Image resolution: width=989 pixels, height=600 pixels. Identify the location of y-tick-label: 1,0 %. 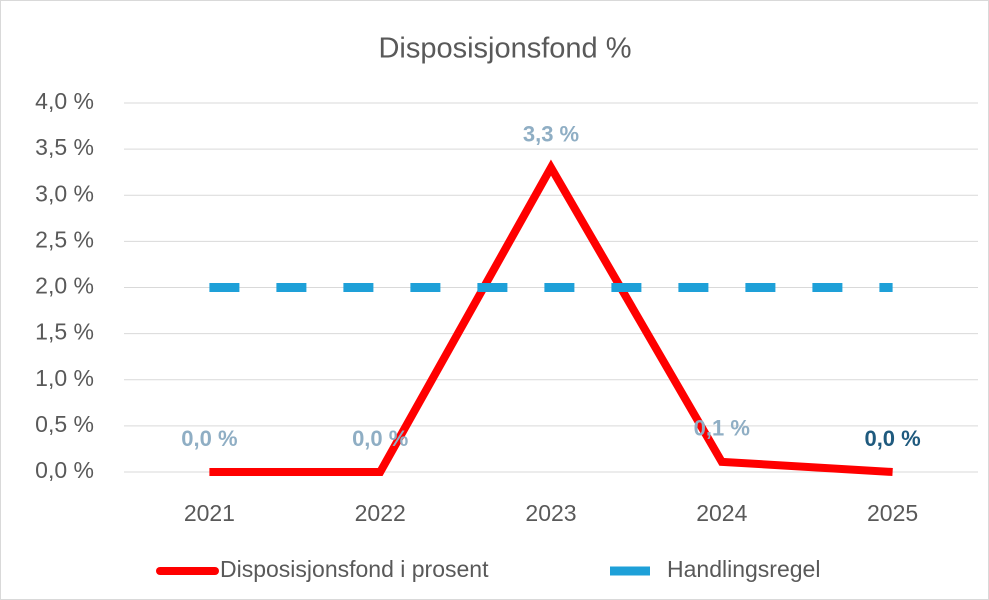
(64, 378).